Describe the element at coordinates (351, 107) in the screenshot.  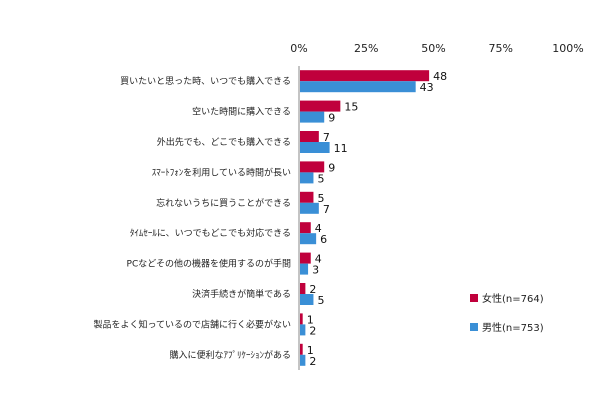
I see `data-label: 15` at that location.